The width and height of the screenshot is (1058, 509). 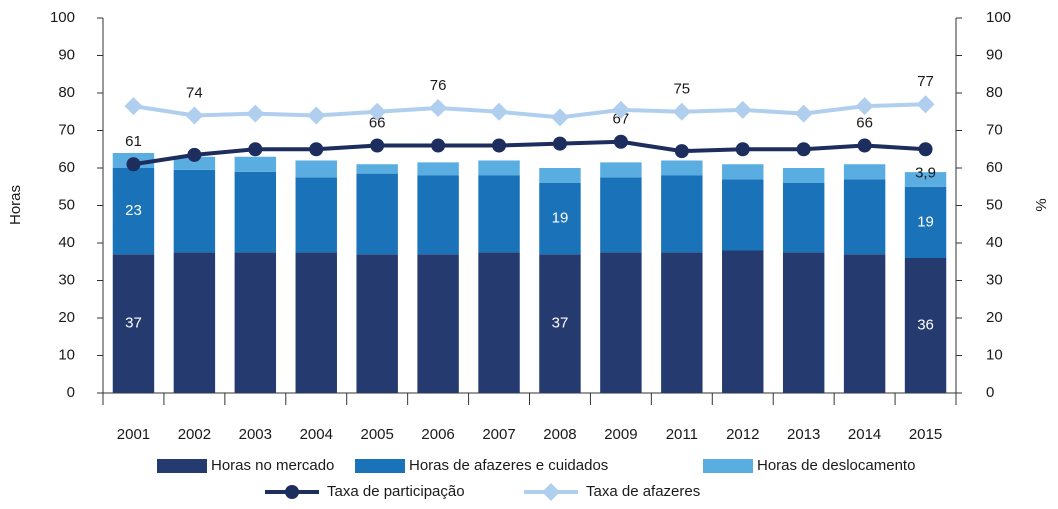 I want to click on x-tick-label: 2012, so click(x=742, y=434).